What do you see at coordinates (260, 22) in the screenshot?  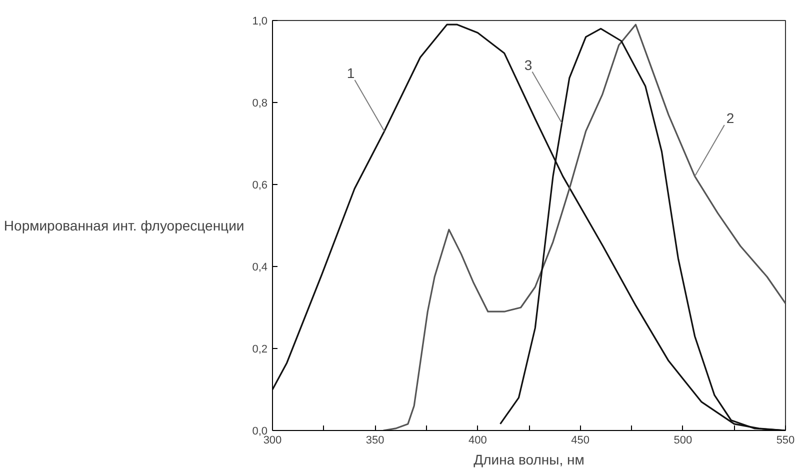 I see `y-tick-label: 1,0` at bounding box center [260, 22].